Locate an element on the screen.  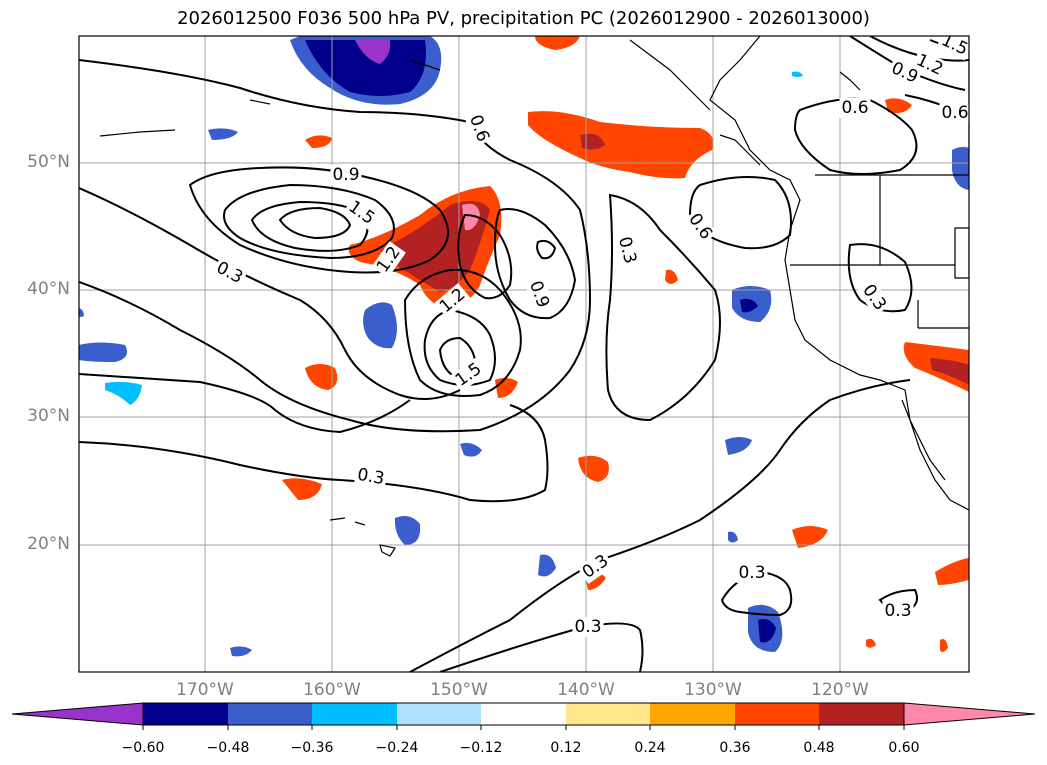
colorbar-tick-label: −0.12 is located at coordinates (481, 748).